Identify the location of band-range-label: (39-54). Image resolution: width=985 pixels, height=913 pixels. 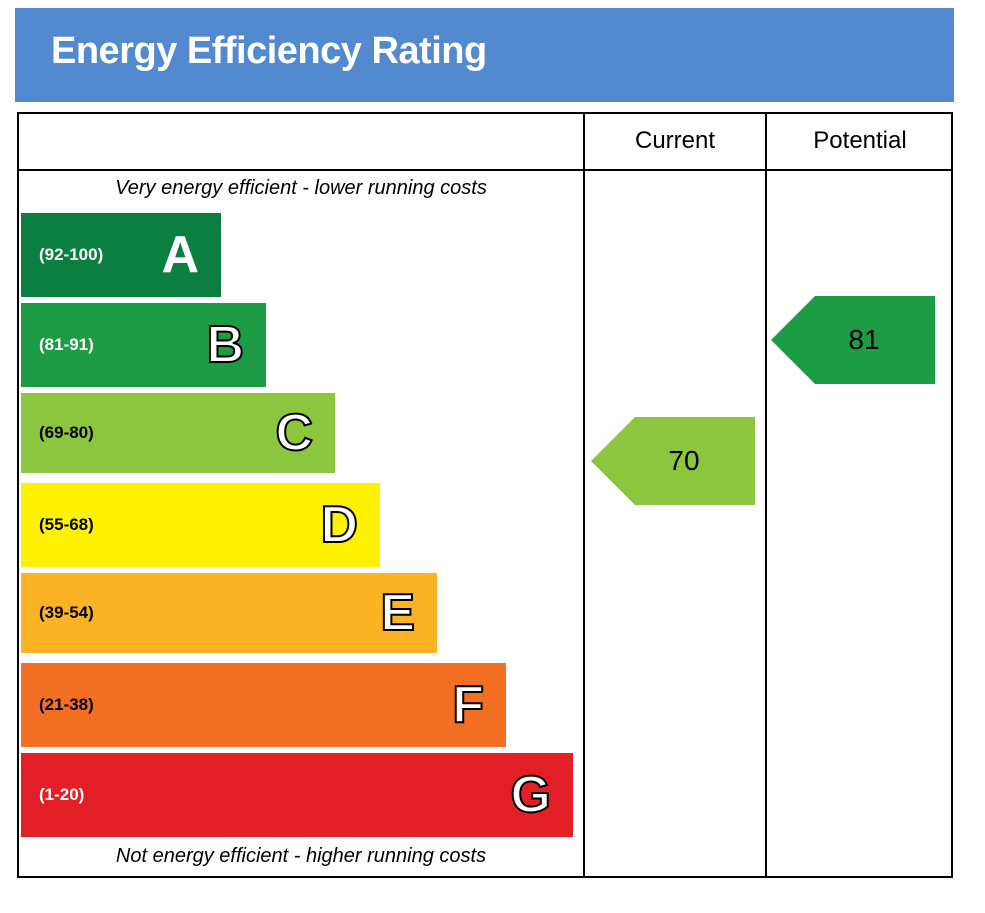
(66, 612).